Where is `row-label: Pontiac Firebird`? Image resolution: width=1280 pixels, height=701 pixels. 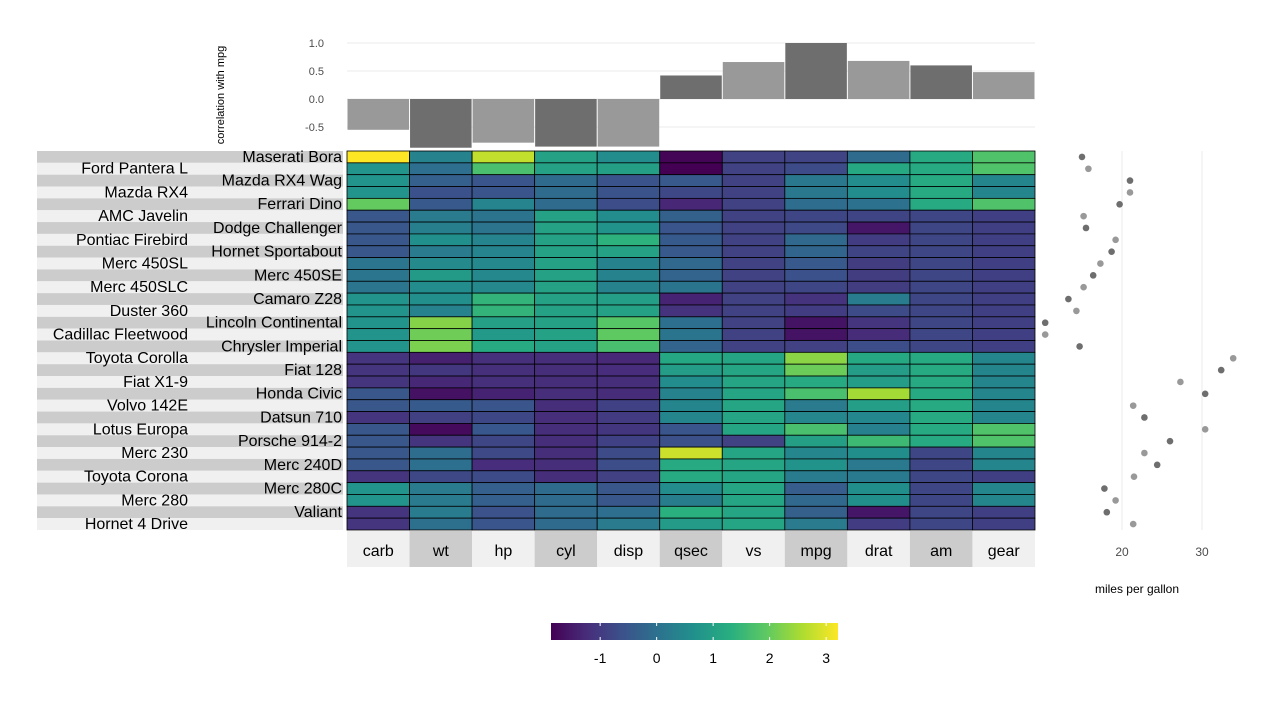
row-label: Pontiac Firebird is located at coordinates (132, 240).